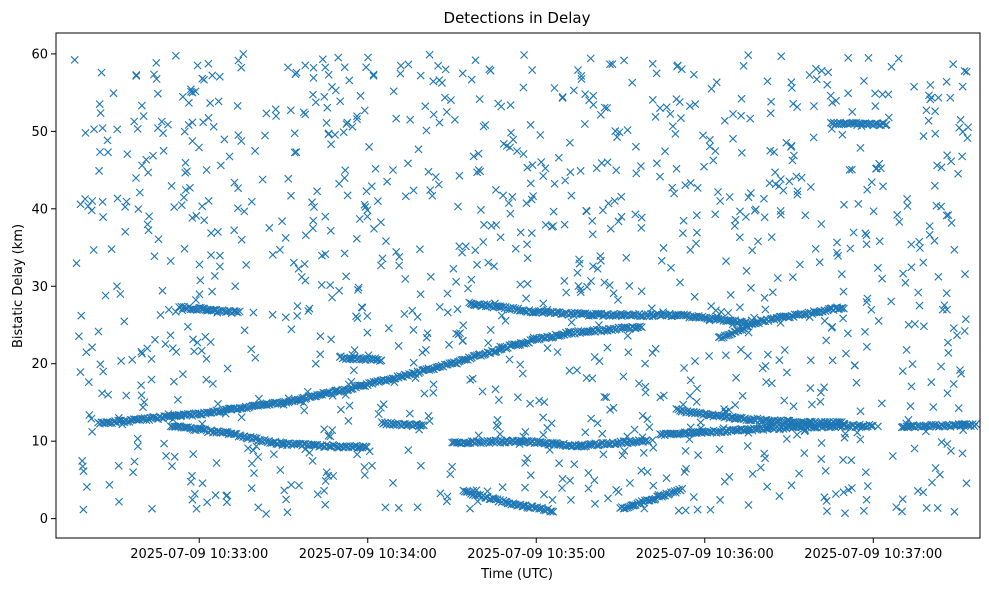 Image resolution: width=989 pixels, height=590 pixels. Describe the element at coordinates (39, 287) in the screenshot. I see `y-tick-label: 30` at that location.